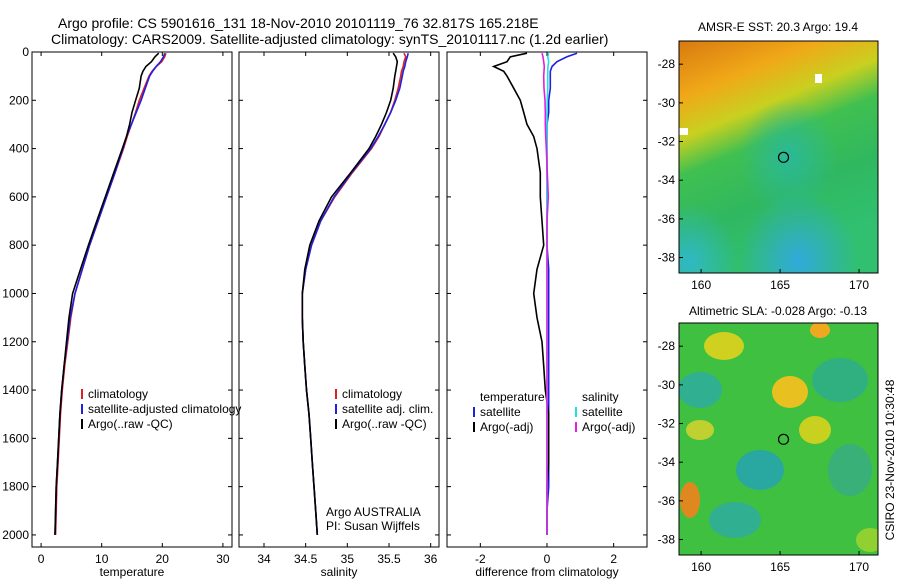  Describe the element at coordinates (15, 487) in the screenshot. I see `y-tick-label: 1800` at that location.